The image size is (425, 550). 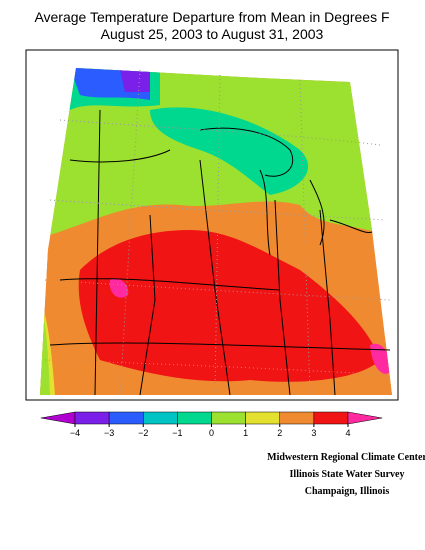 I want to click on legend-tick-label: 1, so click(x=245, y=433).